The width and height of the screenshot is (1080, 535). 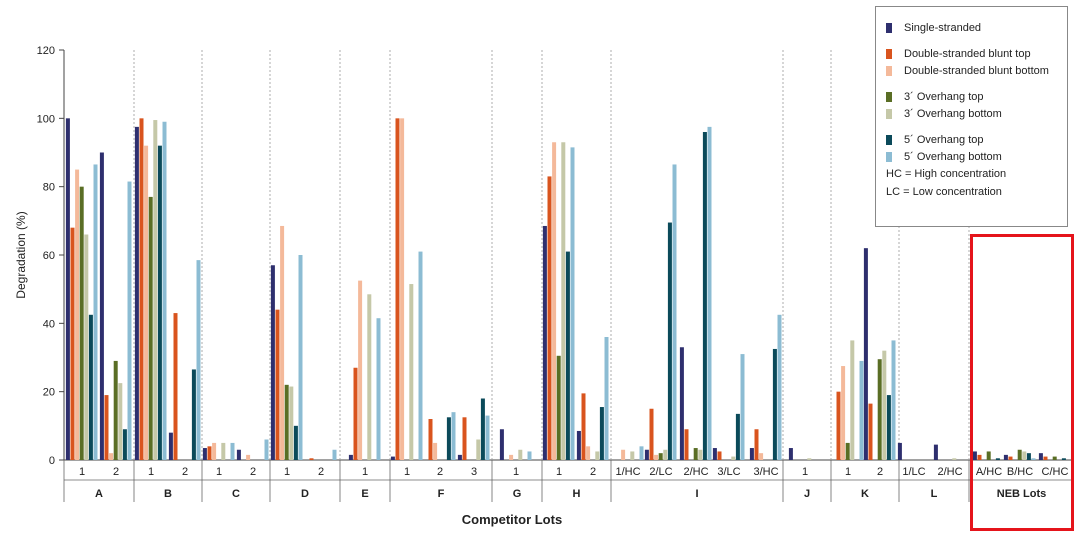 What do you see at coordinates (1010, 458) in the screenshot?
I see `bar-NEB-Lots-B-HC-s1` at bounding box center [1010, 458].